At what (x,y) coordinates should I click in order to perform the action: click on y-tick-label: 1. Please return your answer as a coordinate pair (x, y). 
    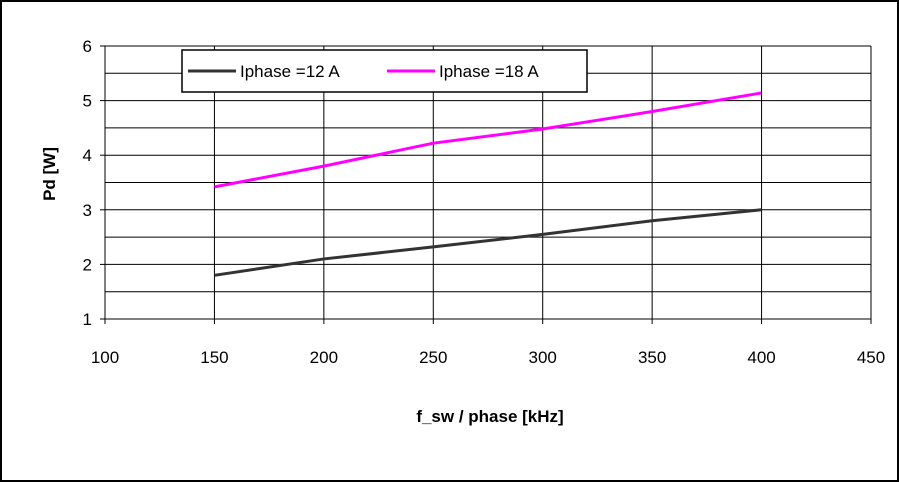
    Looking at the image, I should click on (87, 319).